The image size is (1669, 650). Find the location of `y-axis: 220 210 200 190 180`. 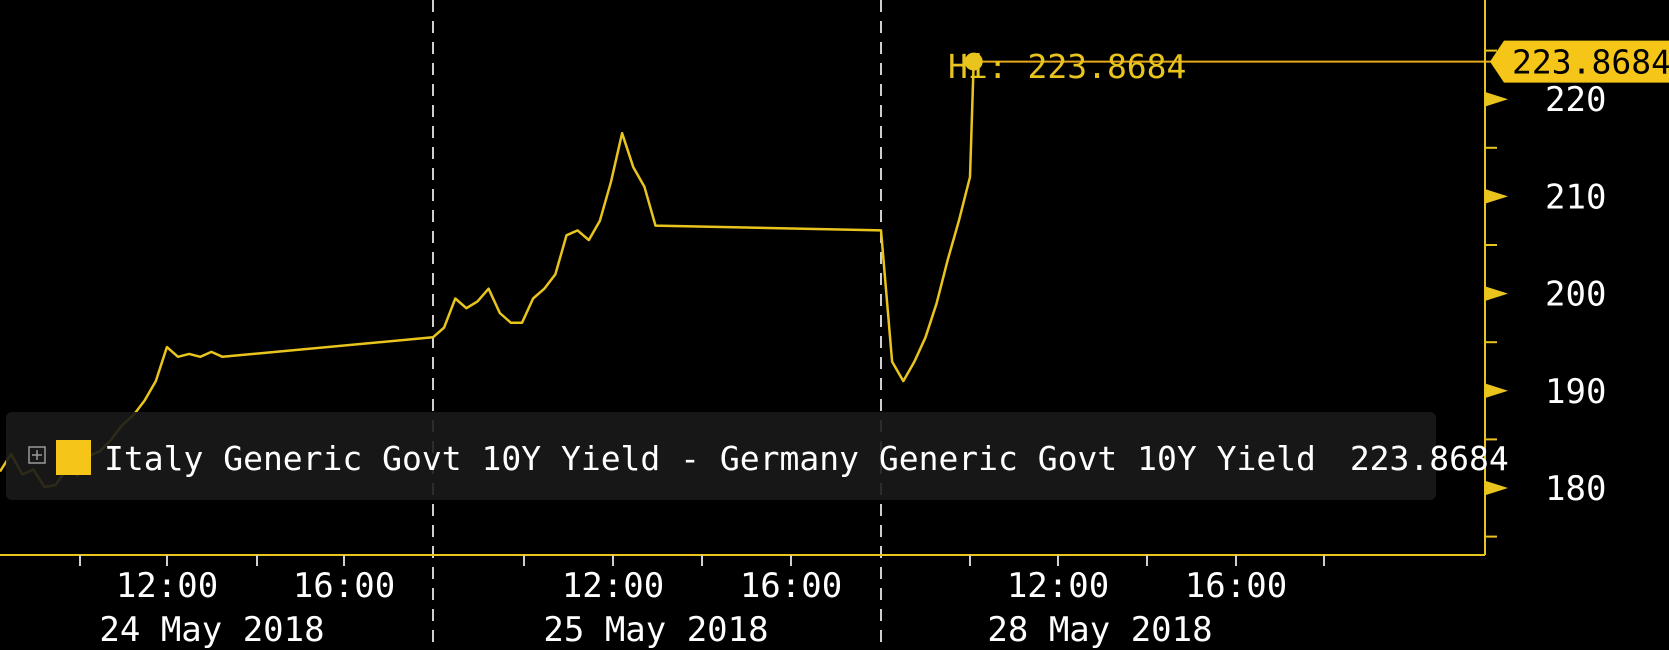

y-axis: 220 210 200 190 180 is located at coordinates (1545, 277).